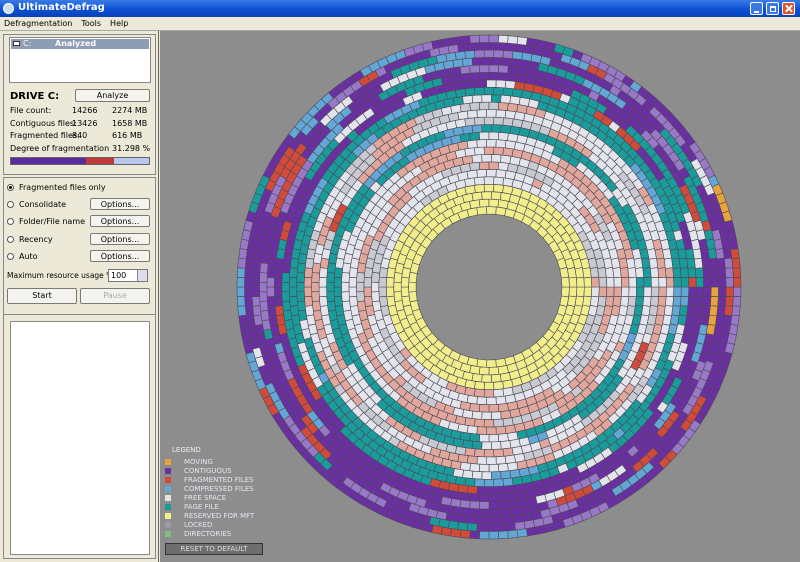 The image size is (800, 562). I want to click on menu-item: Help, so click(119, 23).